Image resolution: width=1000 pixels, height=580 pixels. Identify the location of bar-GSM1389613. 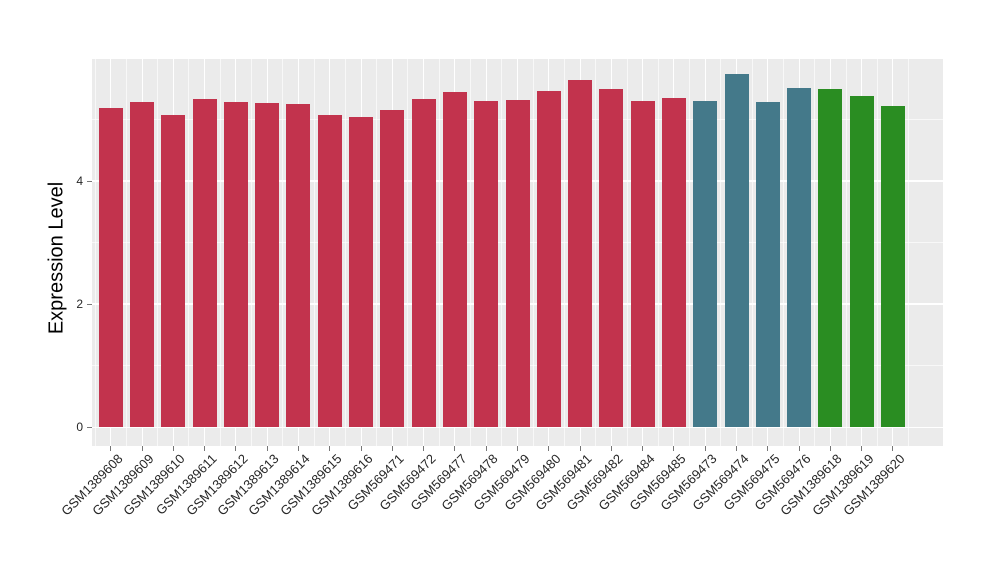
(267, 265).